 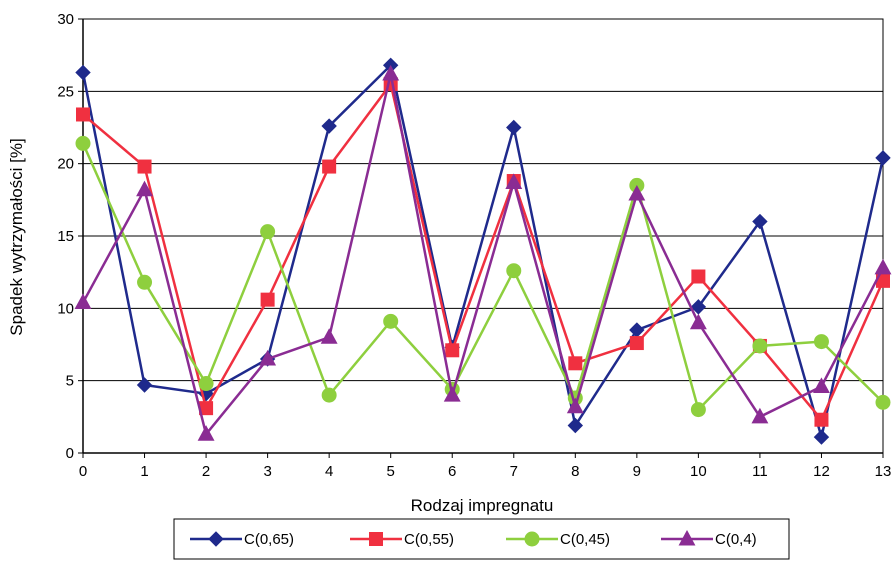 I want to click on x-tick-labels: 0 1 2 3 4 5 6 7 8 9 10 11 12 13, so click(x=485, y=466).